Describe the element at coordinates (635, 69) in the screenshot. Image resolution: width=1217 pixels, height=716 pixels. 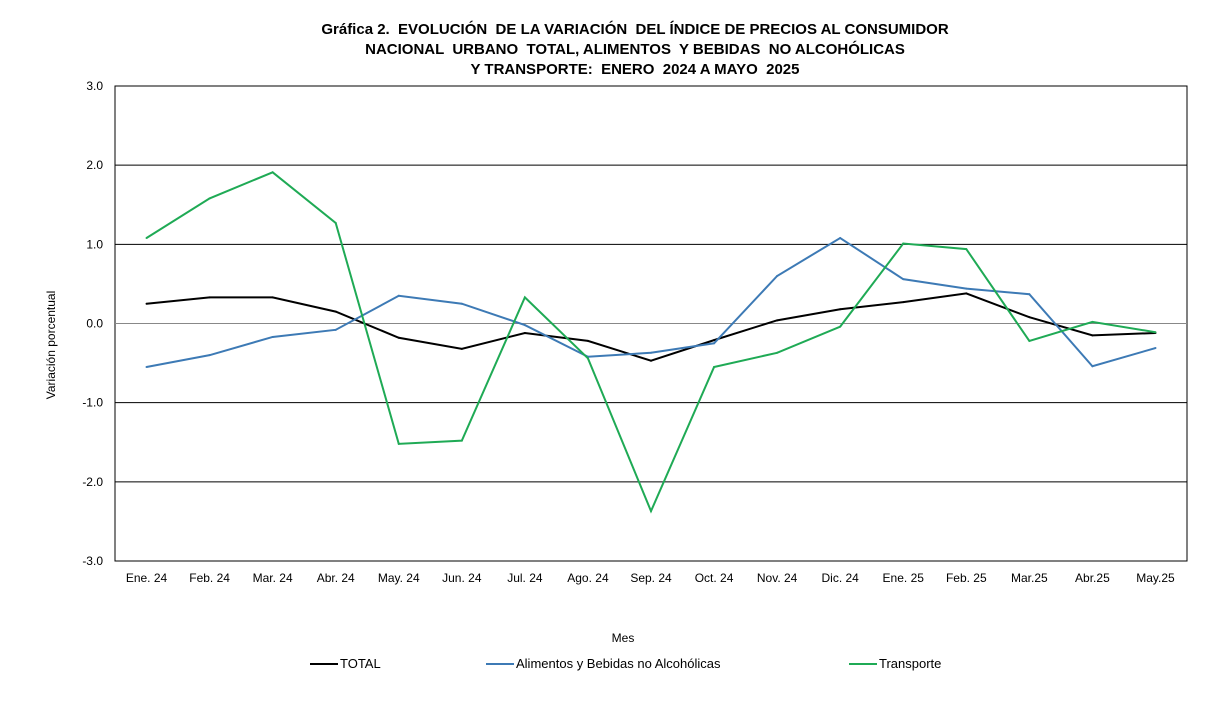
I see `title-line-3: Y TRANSPORTE: ENERO 2024 A MAYO 2025` at that location.